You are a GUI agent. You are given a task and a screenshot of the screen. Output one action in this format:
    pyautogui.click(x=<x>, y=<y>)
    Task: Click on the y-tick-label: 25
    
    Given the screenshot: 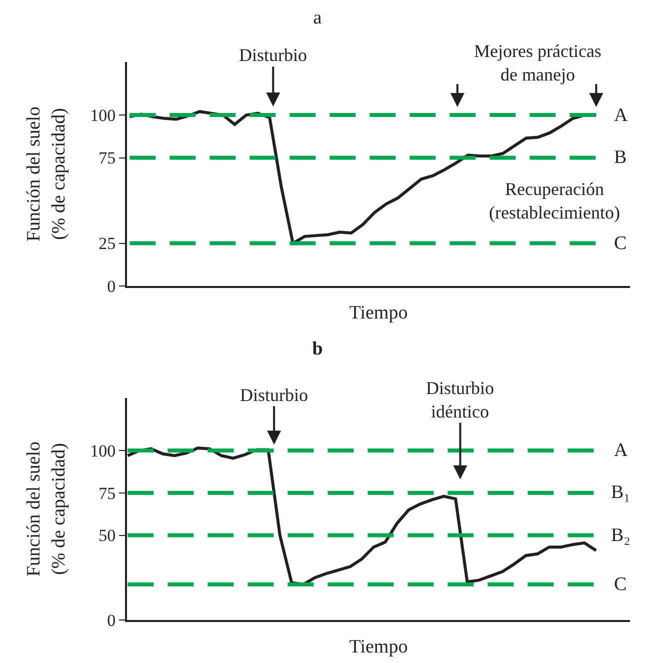 What is the action you would take?
    pyautogui.click(x=107, y=244)
    